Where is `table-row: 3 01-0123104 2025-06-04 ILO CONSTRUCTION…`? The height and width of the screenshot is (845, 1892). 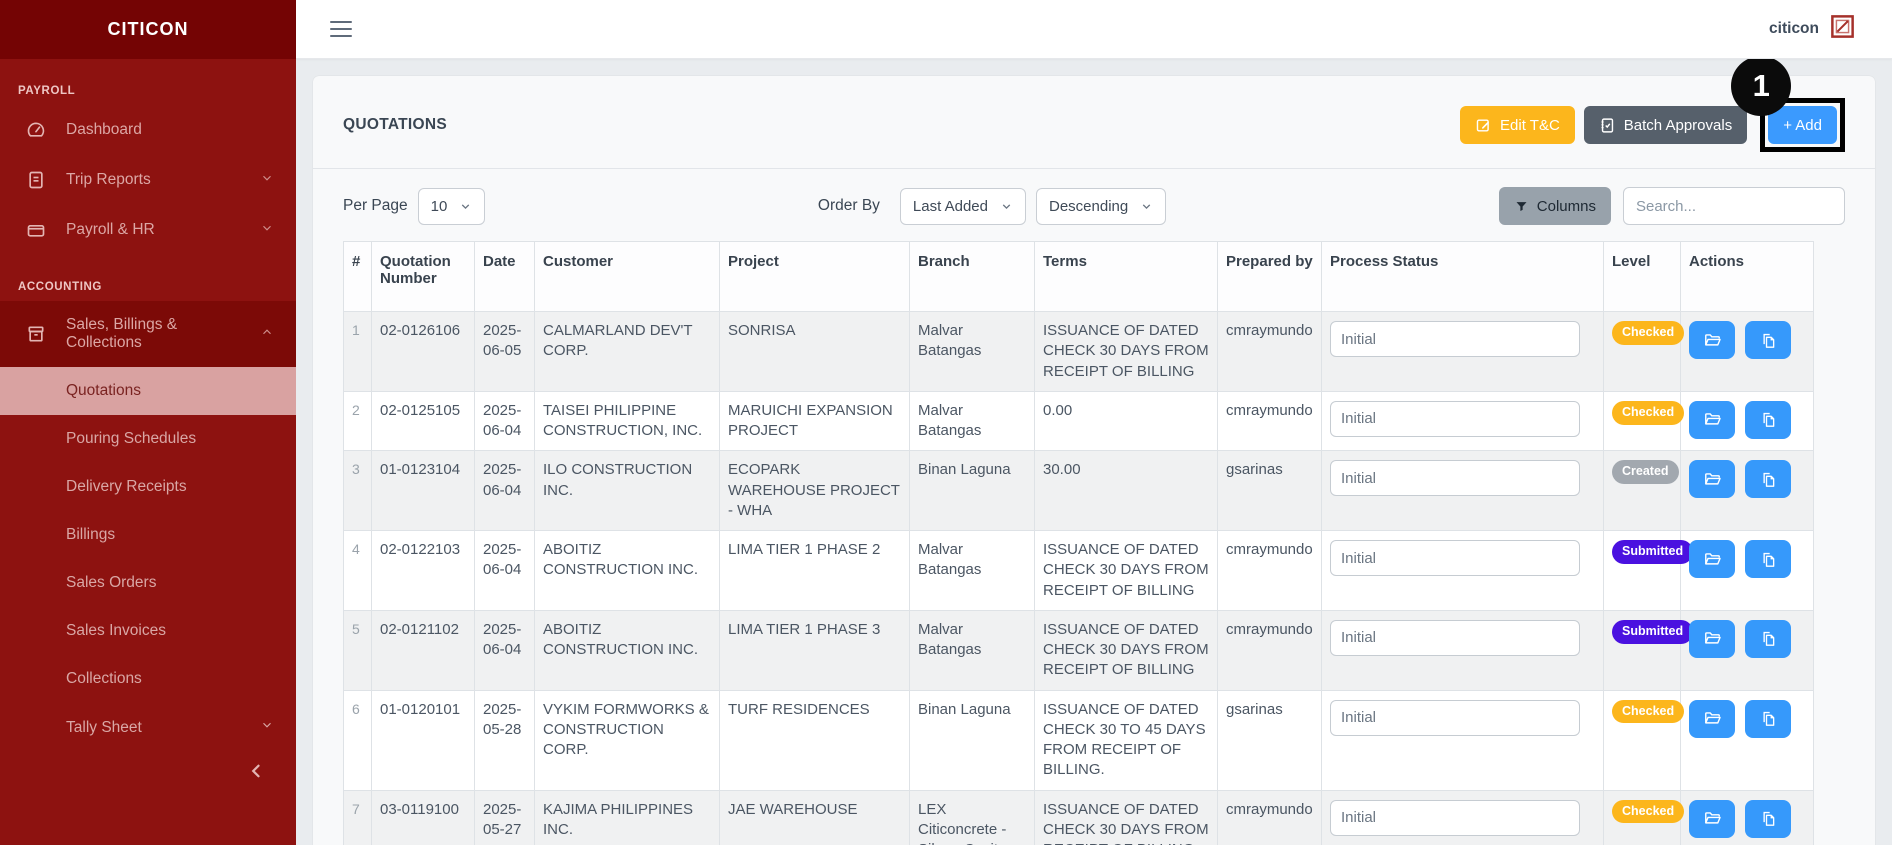 table-row: 3 01-0123104 2025-06-04 ILO CONSTRUCTION… is located at coordinates (1078, 490).